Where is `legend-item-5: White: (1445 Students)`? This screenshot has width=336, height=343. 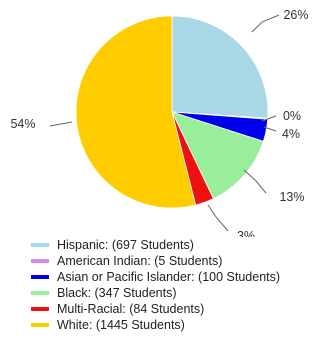
legend-item-5: White: (1445 Students) is located at coordinates (155, 325).